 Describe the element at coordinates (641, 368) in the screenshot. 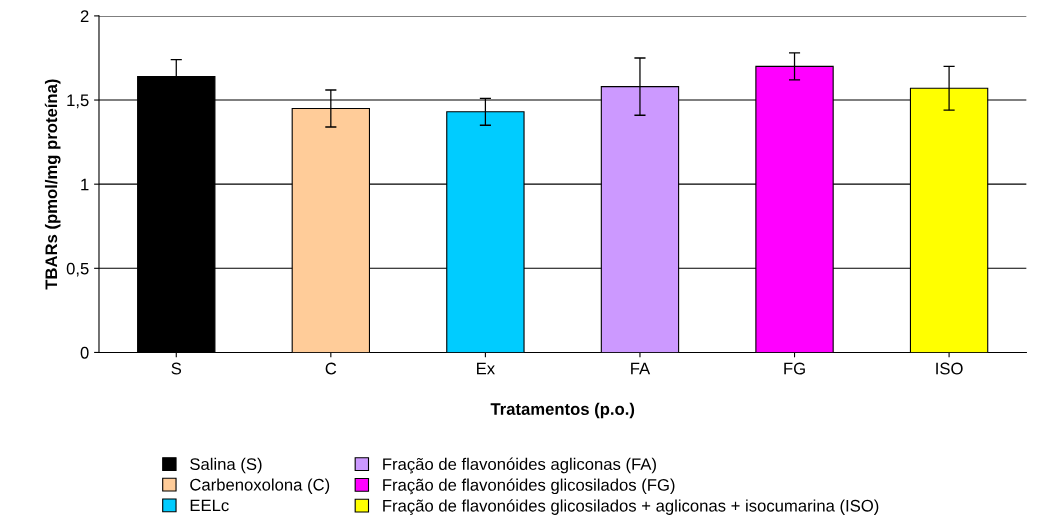

I see `x-tick-label: FA` at that location.